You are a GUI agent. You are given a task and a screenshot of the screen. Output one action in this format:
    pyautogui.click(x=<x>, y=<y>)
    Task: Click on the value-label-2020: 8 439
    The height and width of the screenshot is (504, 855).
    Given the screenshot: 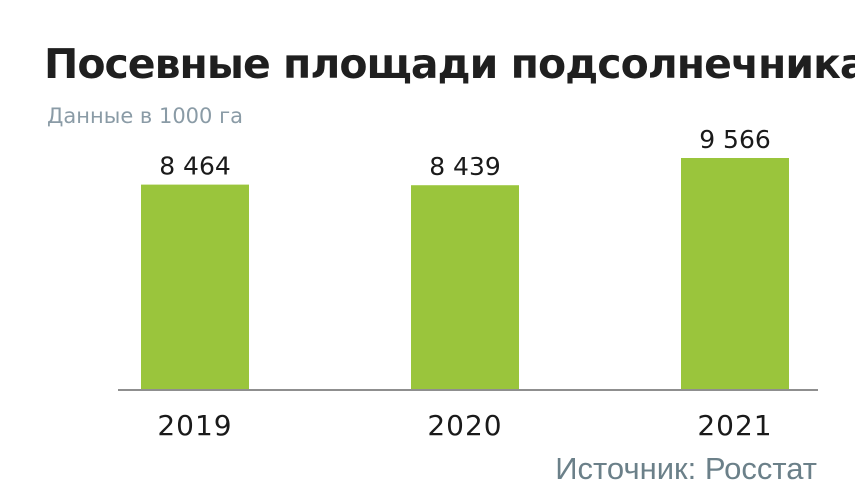 What is the action you would take?
    pyautogui.click(x=465, y=166)
    